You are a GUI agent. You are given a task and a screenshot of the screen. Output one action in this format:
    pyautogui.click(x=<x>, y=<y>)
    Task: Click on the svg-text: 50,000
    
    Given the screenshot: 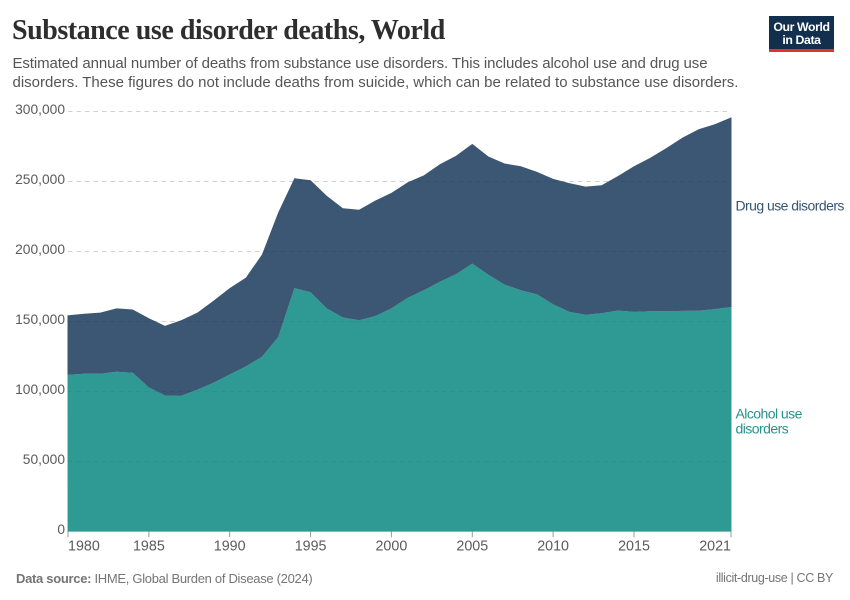 What is the action you would take?
    pyautogui.click(x=44, y=459)
    